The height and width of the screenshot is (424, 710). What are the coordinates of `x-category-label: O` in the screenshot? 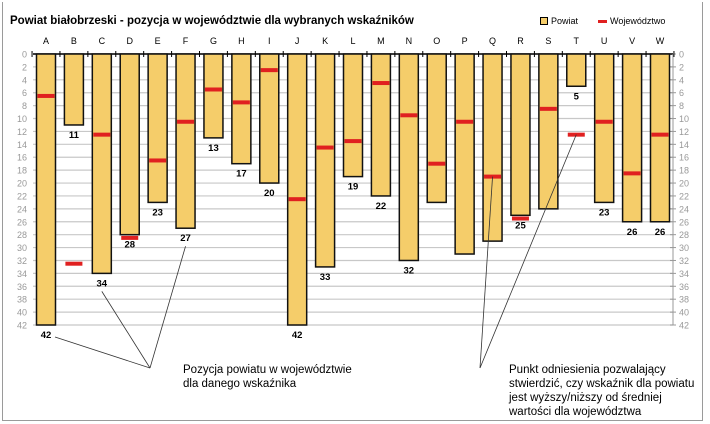 It's located at (436, 41).